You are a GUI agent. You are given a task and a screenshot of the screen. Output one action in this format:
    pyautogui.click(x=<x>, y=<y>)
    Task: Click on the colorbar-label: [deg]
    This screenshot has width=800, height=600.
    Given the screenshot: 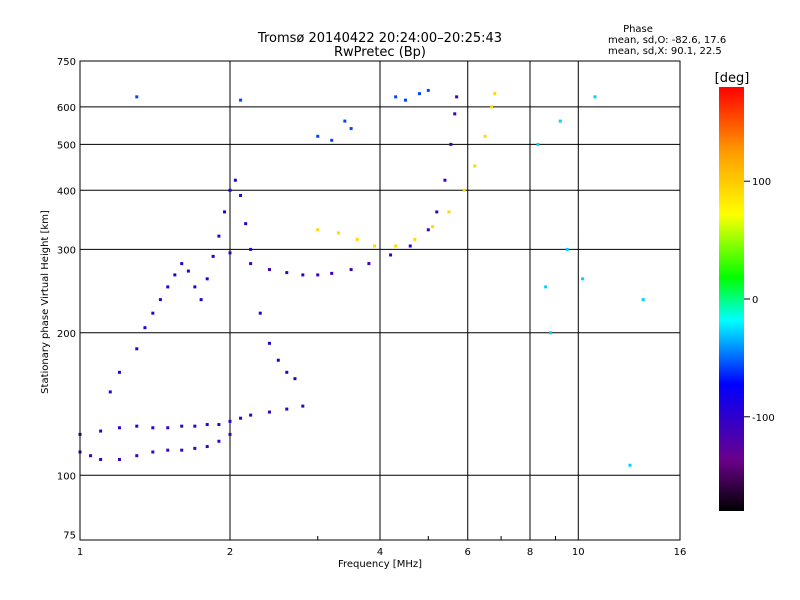 What is the action you would take?
    pyautogui.click(x=732, y=78)
    